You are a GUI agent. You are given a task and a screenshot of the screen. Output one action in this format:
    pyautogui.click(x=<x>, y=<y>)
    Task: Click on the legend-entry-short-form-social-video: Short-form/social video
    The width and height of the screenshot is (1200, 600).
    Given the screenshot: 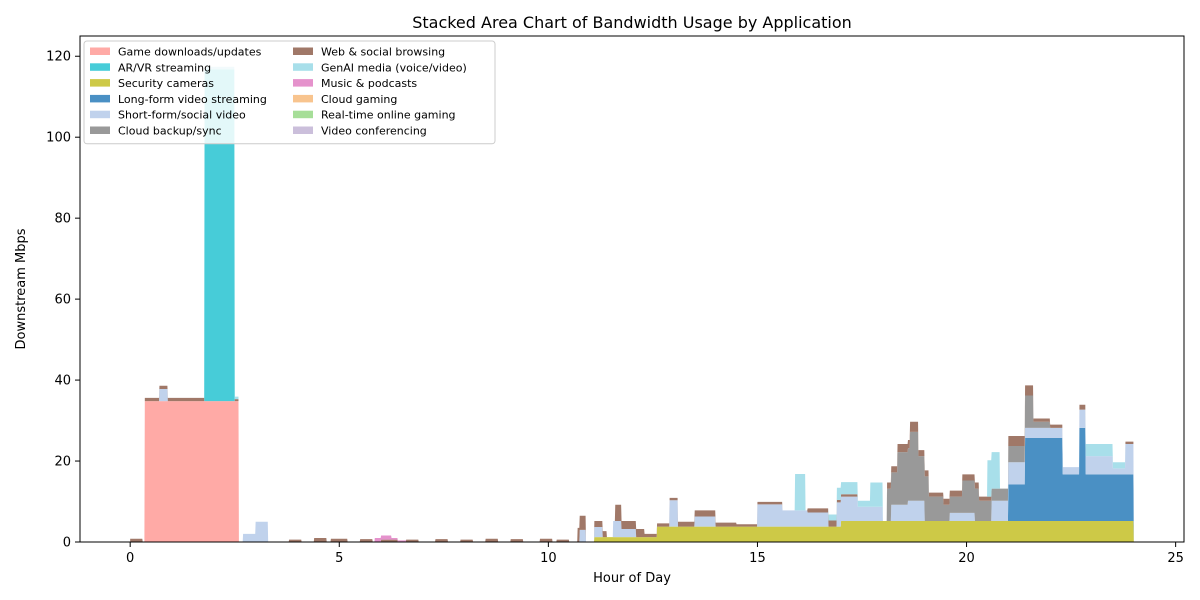 What is the action you would take?
    pyautogui.click(x=168, y=115)
    